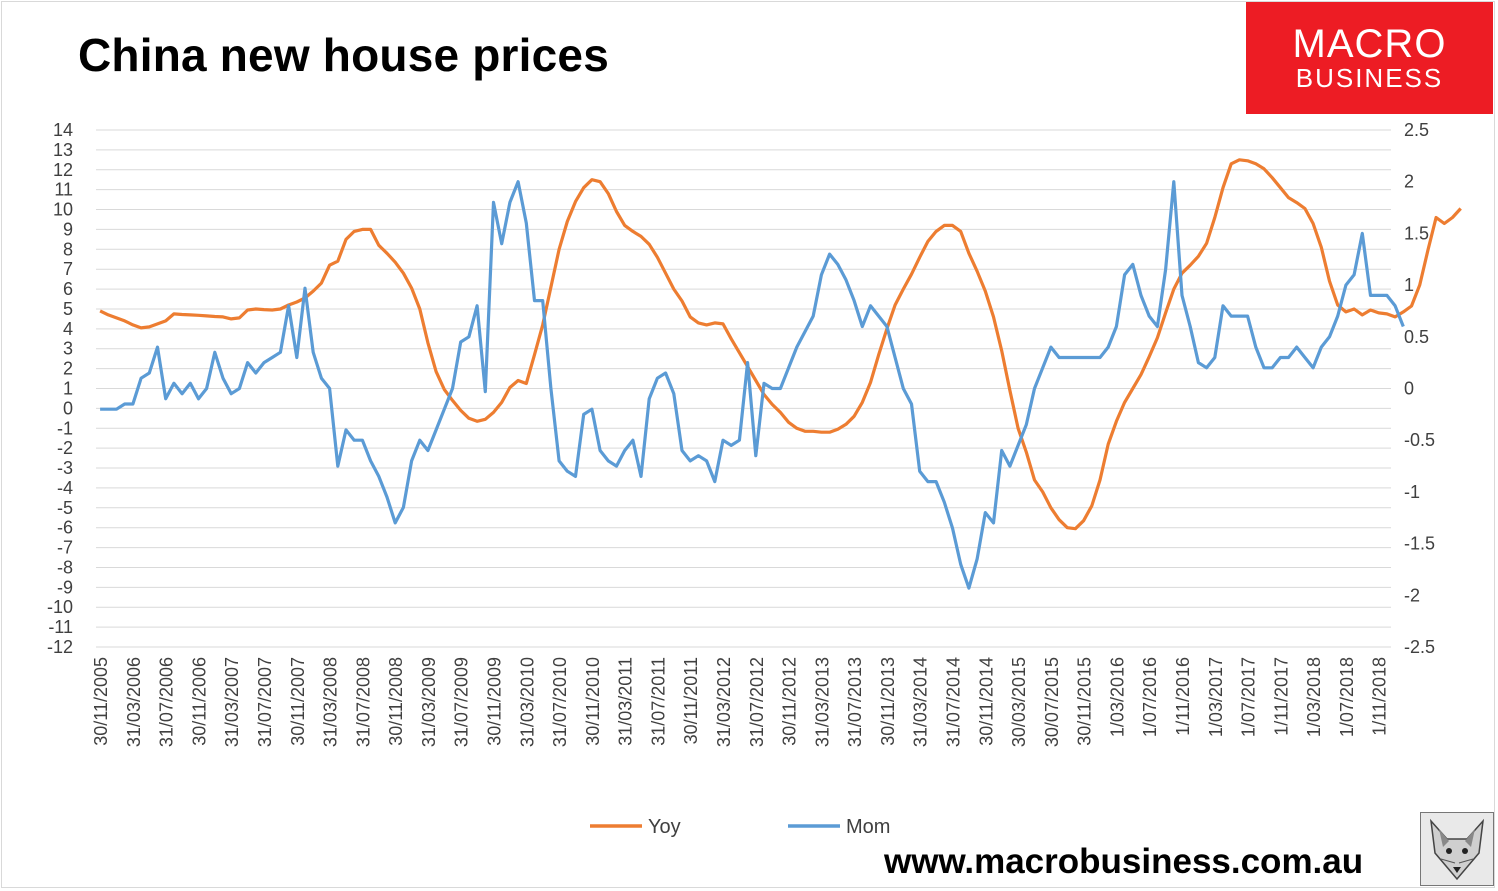  What do you see at coordinates (1409, 285) in the screenshot?
I see `right-tick-label: 1` at bounding box center [1409, 285].